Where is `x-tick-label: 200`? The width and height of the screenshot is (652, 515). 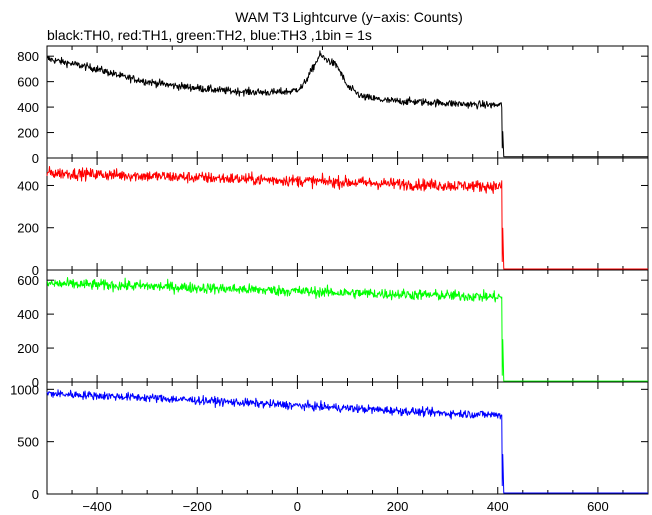
x-tick-label: 200 is located at coordinates (398, 506).